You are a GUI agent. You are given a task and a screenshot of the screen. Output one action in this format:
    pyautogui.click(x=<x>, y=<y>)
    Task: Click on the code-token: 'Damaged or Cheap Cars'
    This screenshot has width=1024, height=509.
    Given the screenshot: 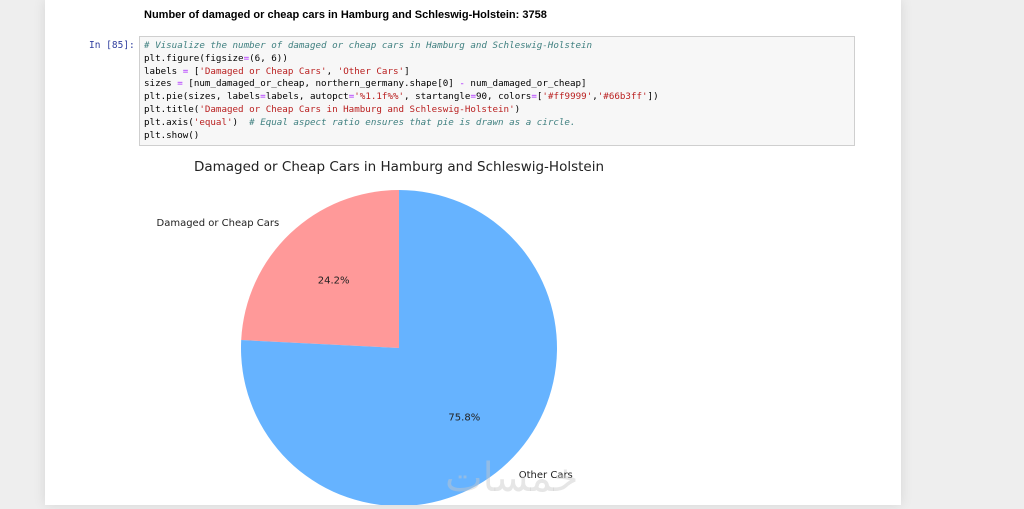 What is the action you would take?
    pyautogui.click(x=263, y=71)
    